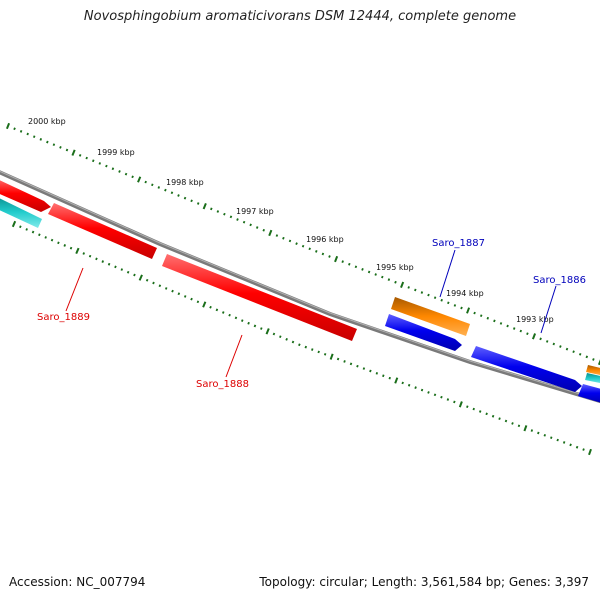  What do you see at coordinates (102, 231) in the screenshot?
I see `gene-feature-saro-1888-a` at bounding box center [102, 231].